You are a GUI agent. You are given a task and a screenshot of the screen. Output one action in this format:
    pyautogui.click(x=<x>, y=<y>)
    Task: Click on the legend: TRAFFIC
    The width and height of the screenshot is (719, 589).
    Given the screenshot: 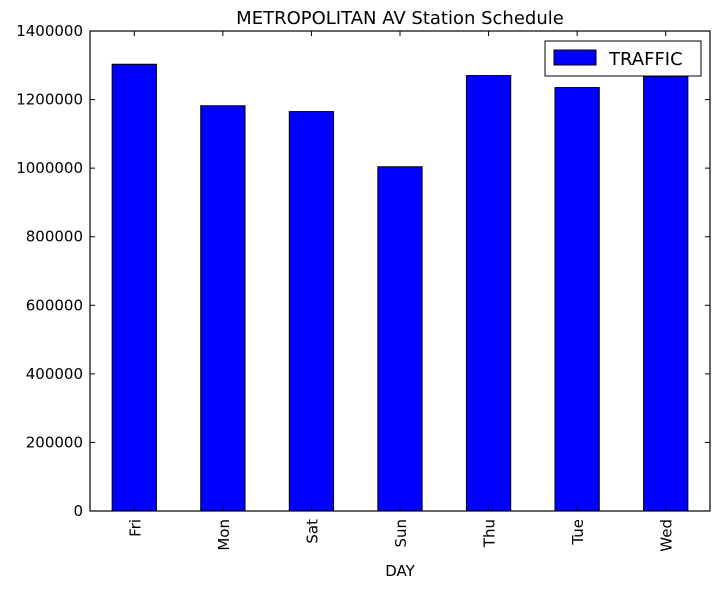 What is the action you would take?
    pyautogui.click(x=623, y=58)
    